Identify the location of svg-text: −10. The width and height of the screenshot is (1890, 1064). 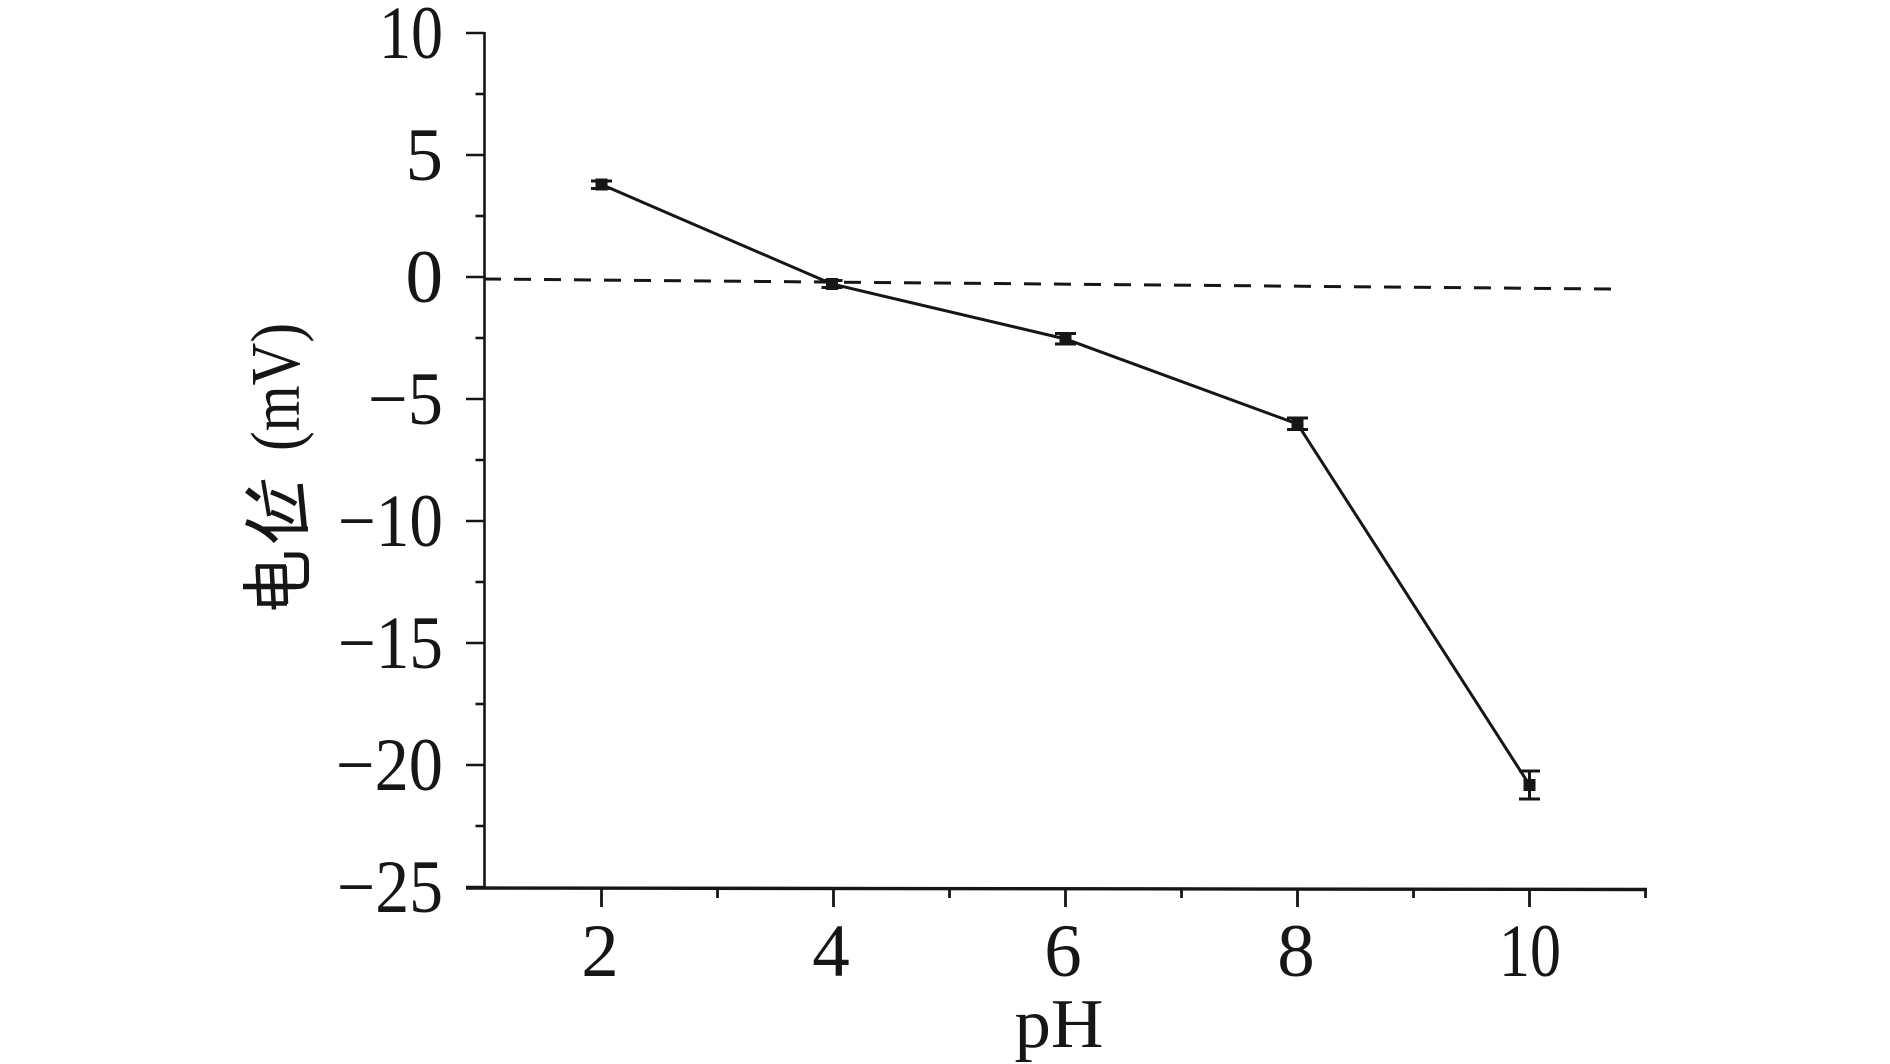
(390, 521).